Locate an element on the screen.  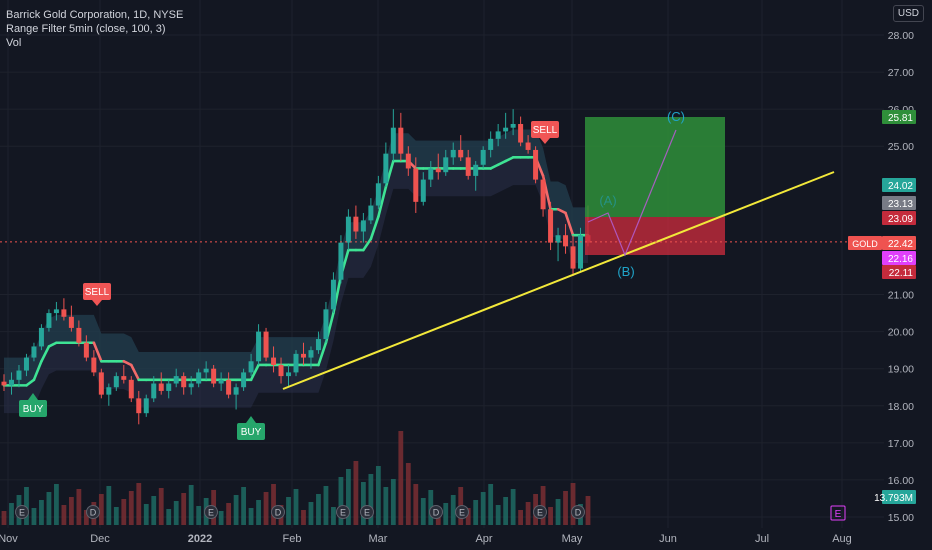
x-tick-label: Aug is located at coordinates (842, 539).